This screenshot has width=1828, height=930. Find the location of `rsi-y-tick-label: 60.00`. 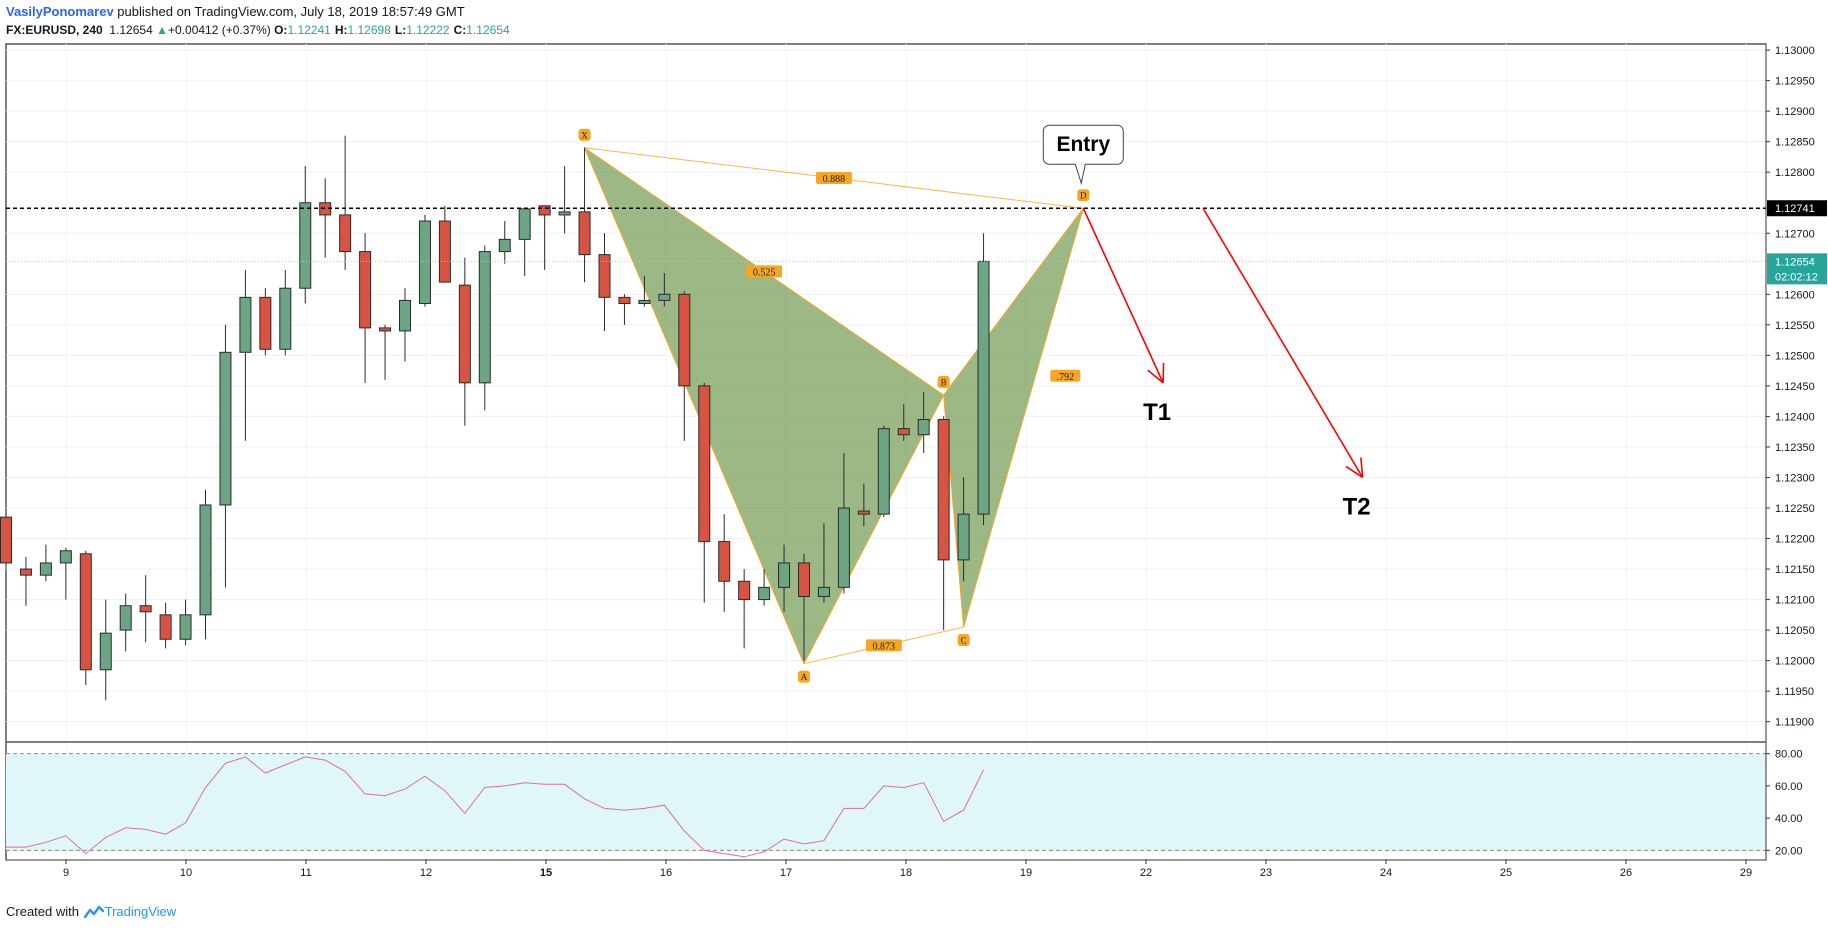

rsi-y-tick-label: 60.00 is located at coordinates (1789, 787).